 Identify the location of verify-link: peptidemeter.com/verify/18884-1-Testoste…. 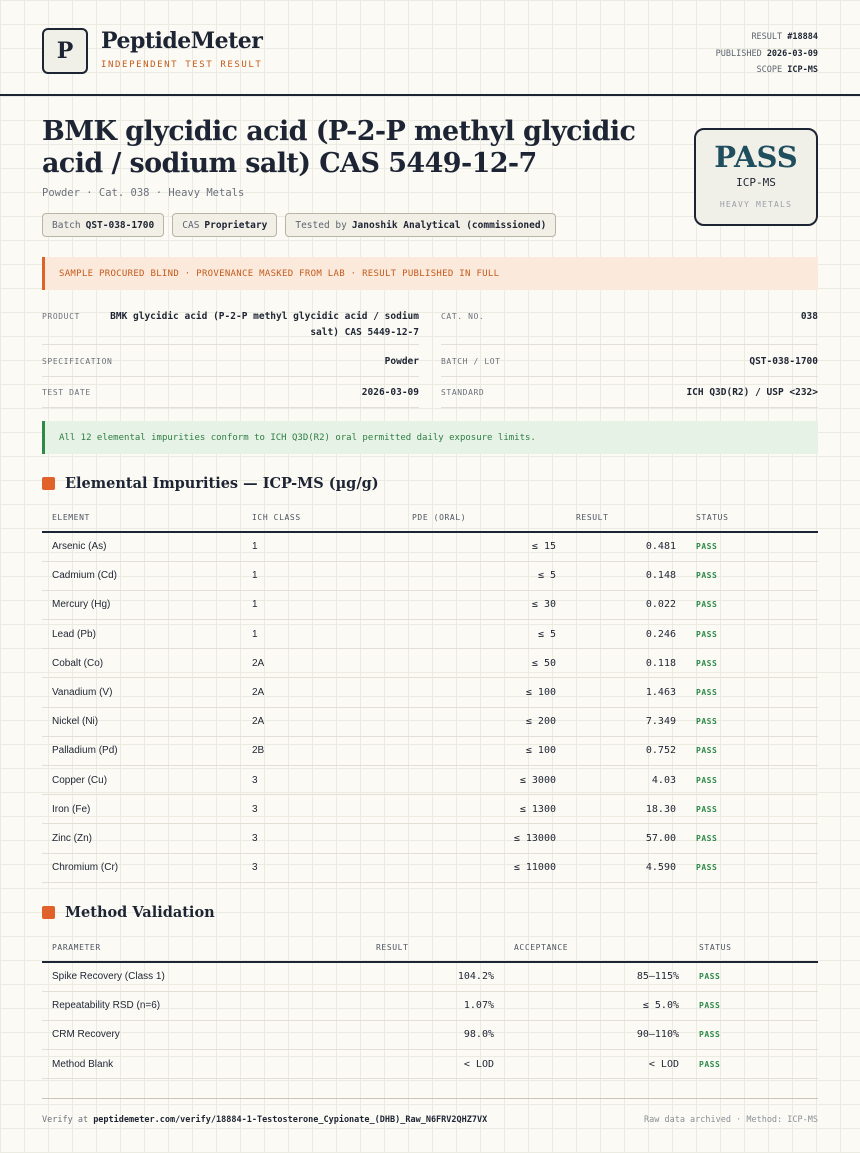
(290, 1120).